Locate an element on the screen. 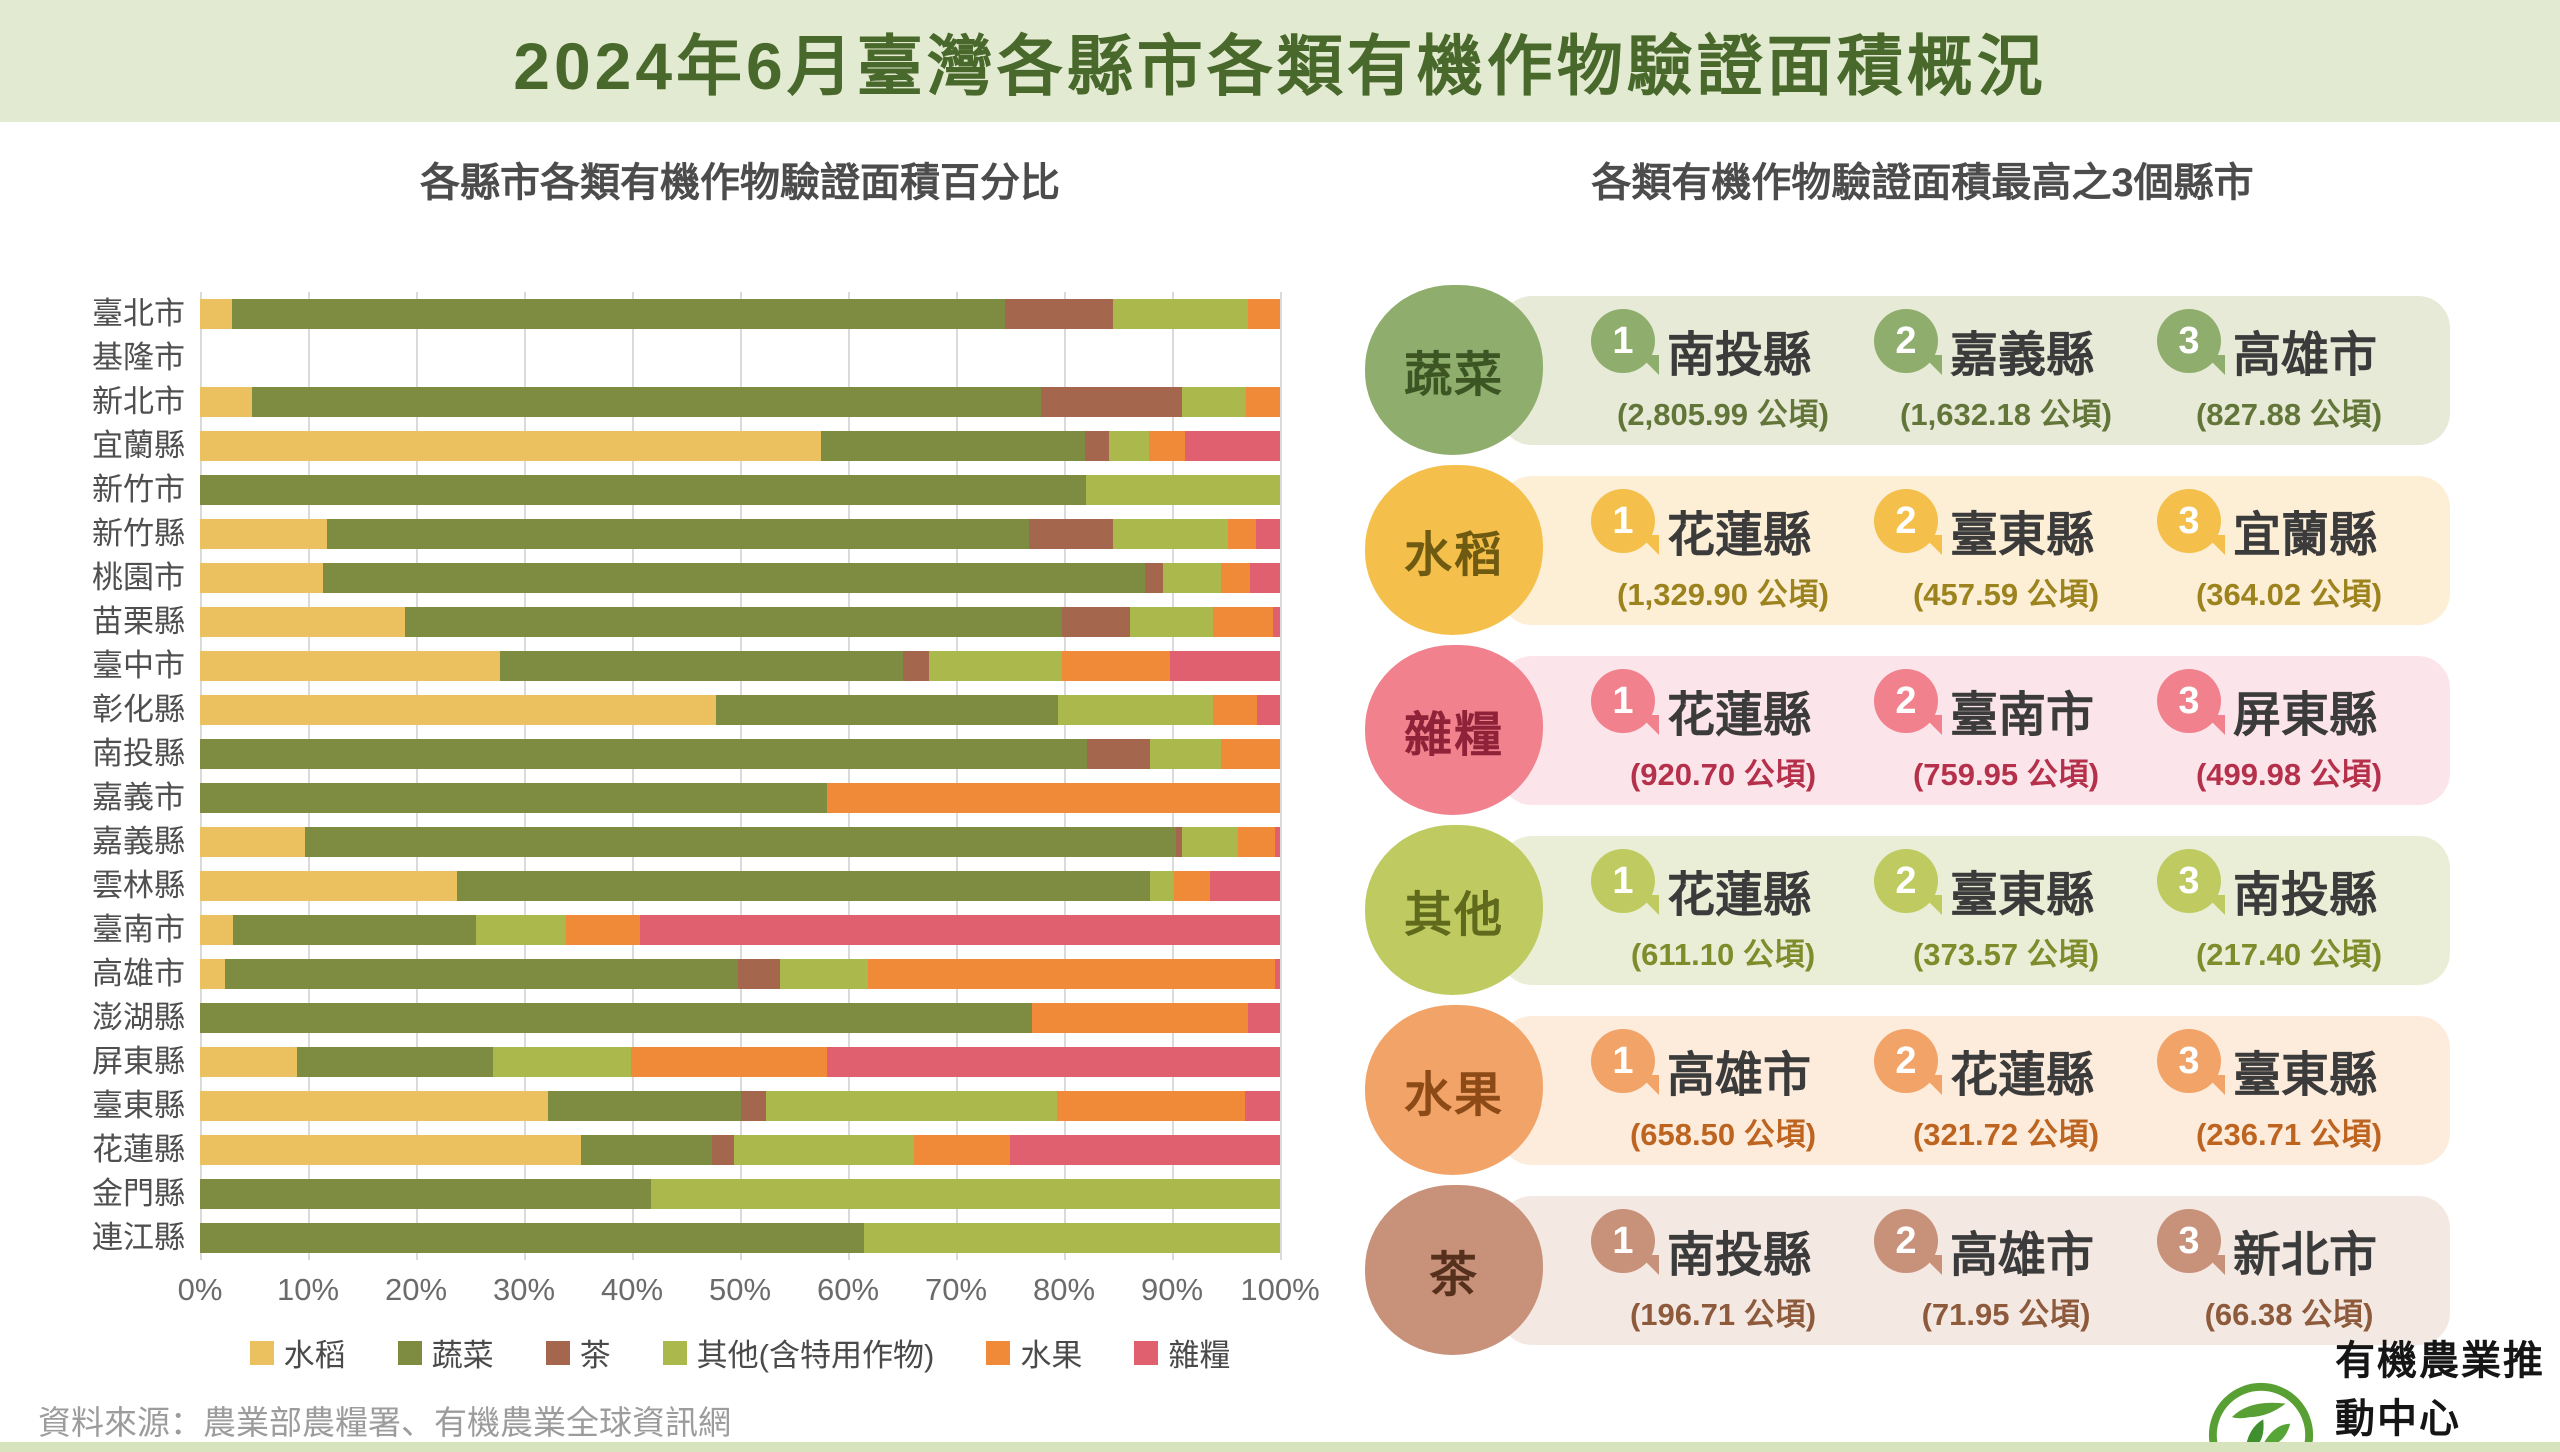 This screenshot has height=1452, width=2560. county-label: 基隆市 is located at coordinates (138, 357).